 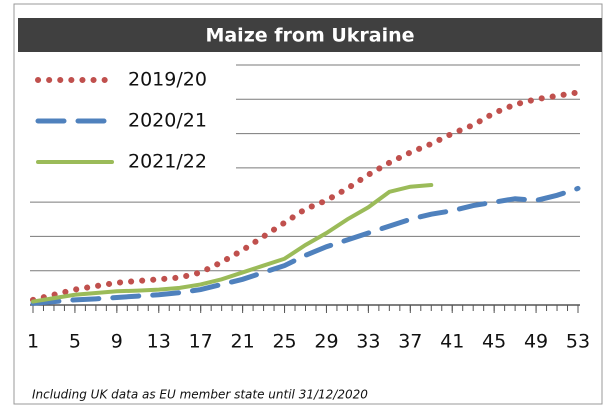 What do you see at coordinates (494, 342) in the screenshot?
I see `x-tick-label: 45` at bounding box center [494, 342].